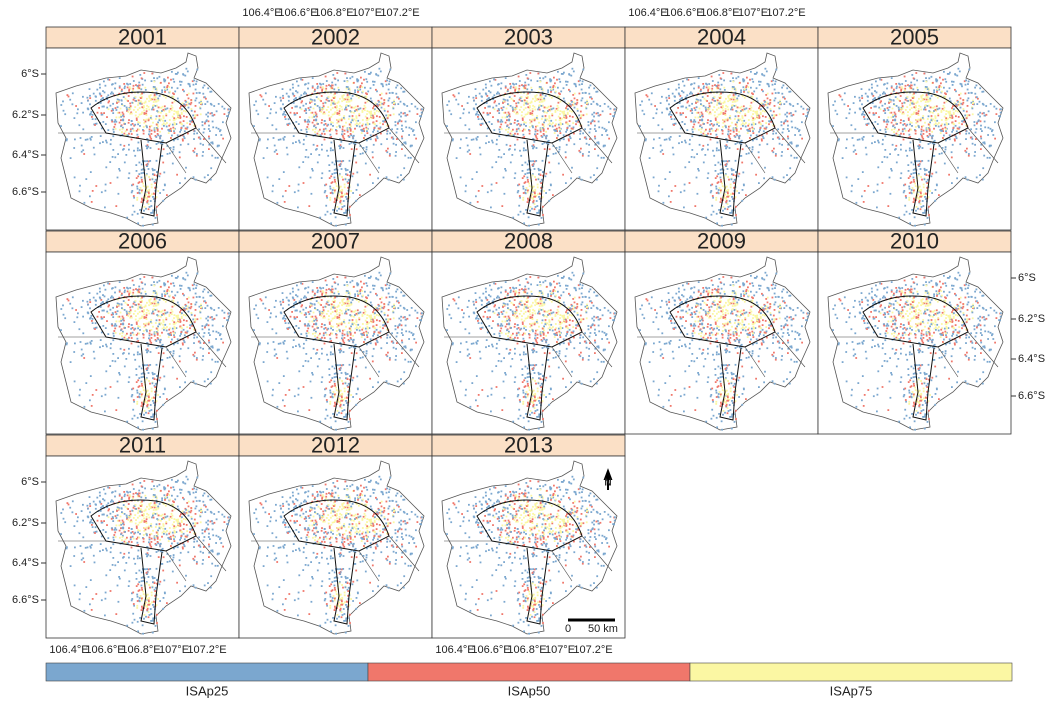  What do you see at coordinates (721, 36) in the screenshot?
I see `panel-year: 2004` at bounding box center [721, 36].